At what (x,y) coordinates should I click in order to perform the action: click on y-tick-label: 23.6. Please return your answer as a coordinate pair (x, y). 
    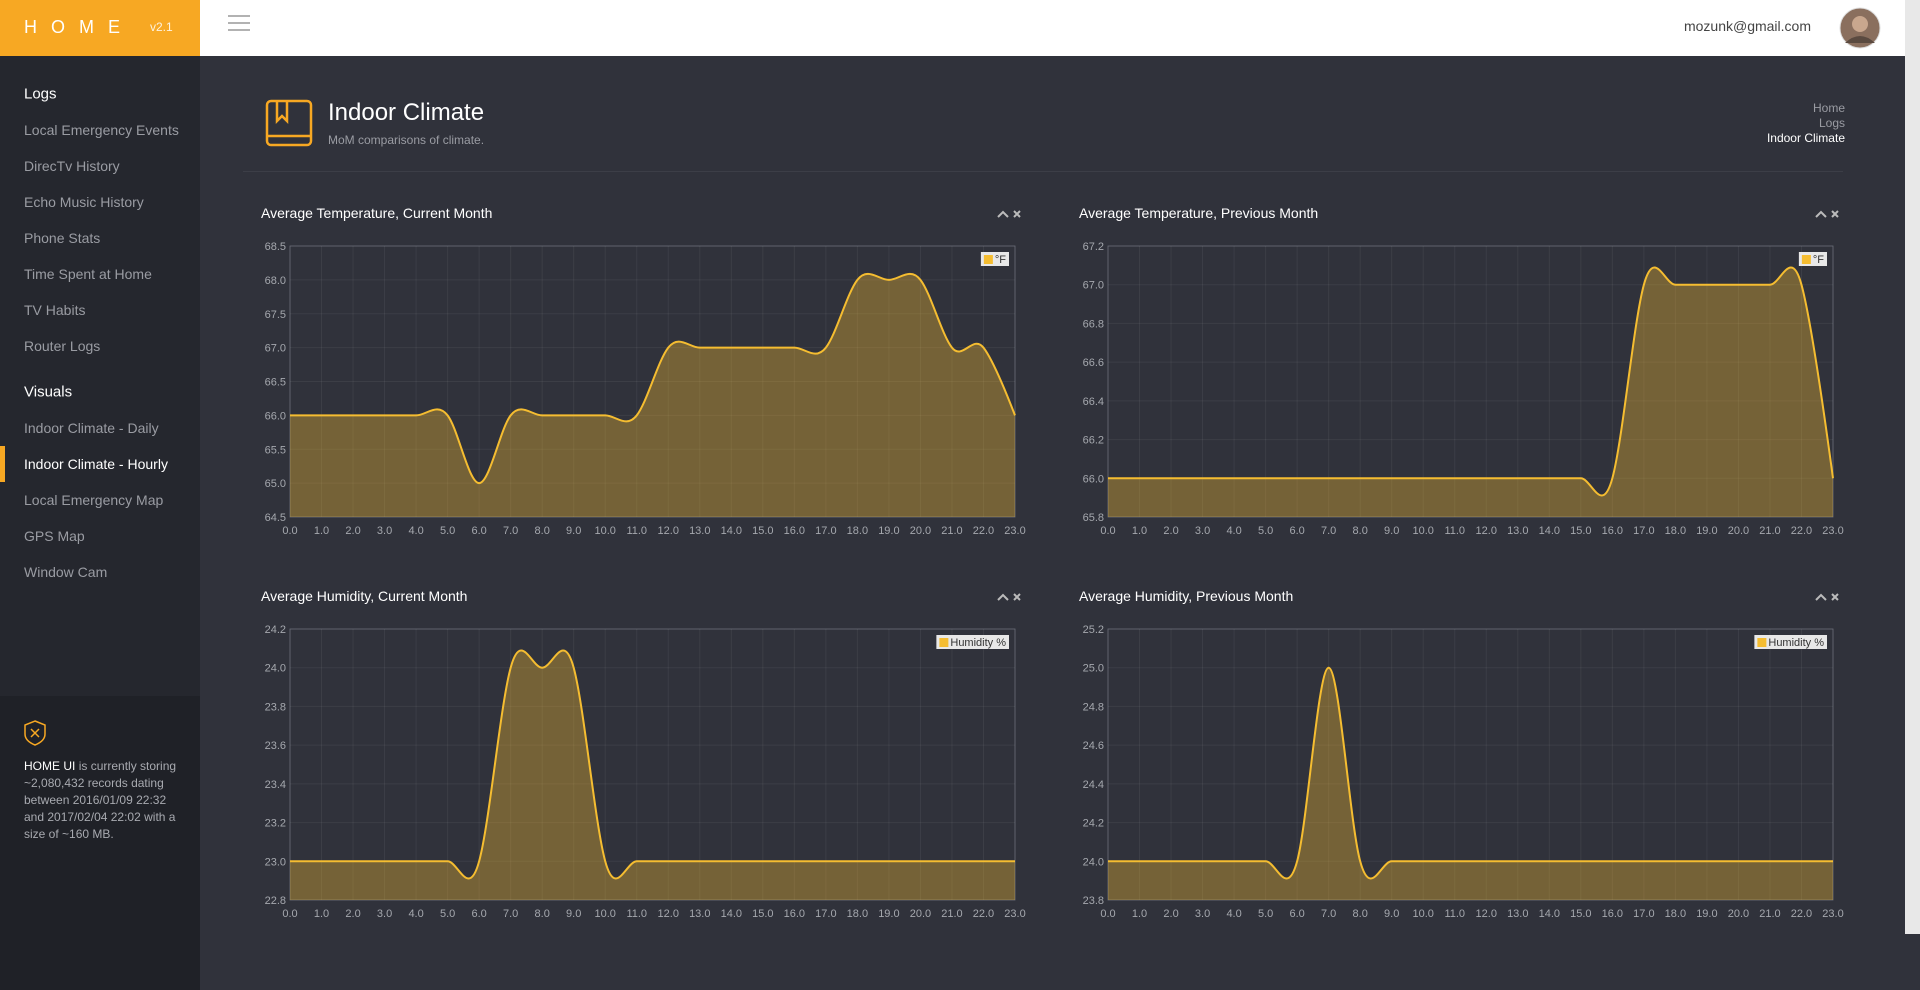
    Looking at the image, I should click on (275, 746).